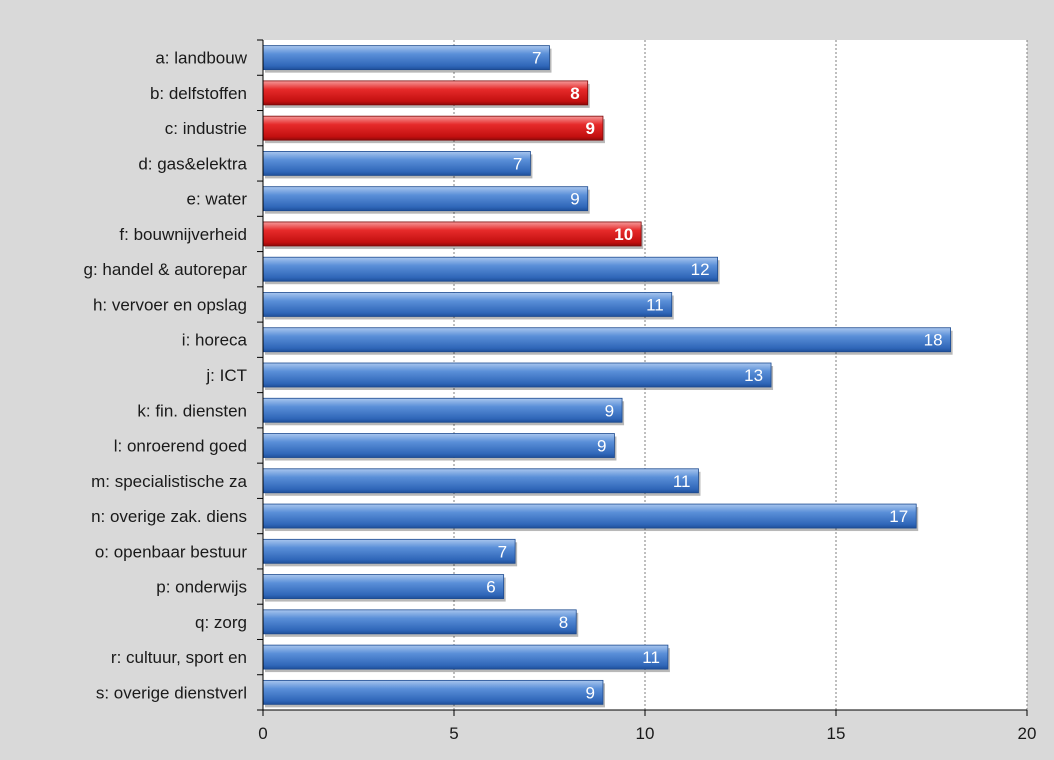 This screenshot has width=1054, height=760. What do you see at coordinates (192, 163) in the screenshot?
I see `category-label: d: gas&elektra` at bounding box center [192, 163].